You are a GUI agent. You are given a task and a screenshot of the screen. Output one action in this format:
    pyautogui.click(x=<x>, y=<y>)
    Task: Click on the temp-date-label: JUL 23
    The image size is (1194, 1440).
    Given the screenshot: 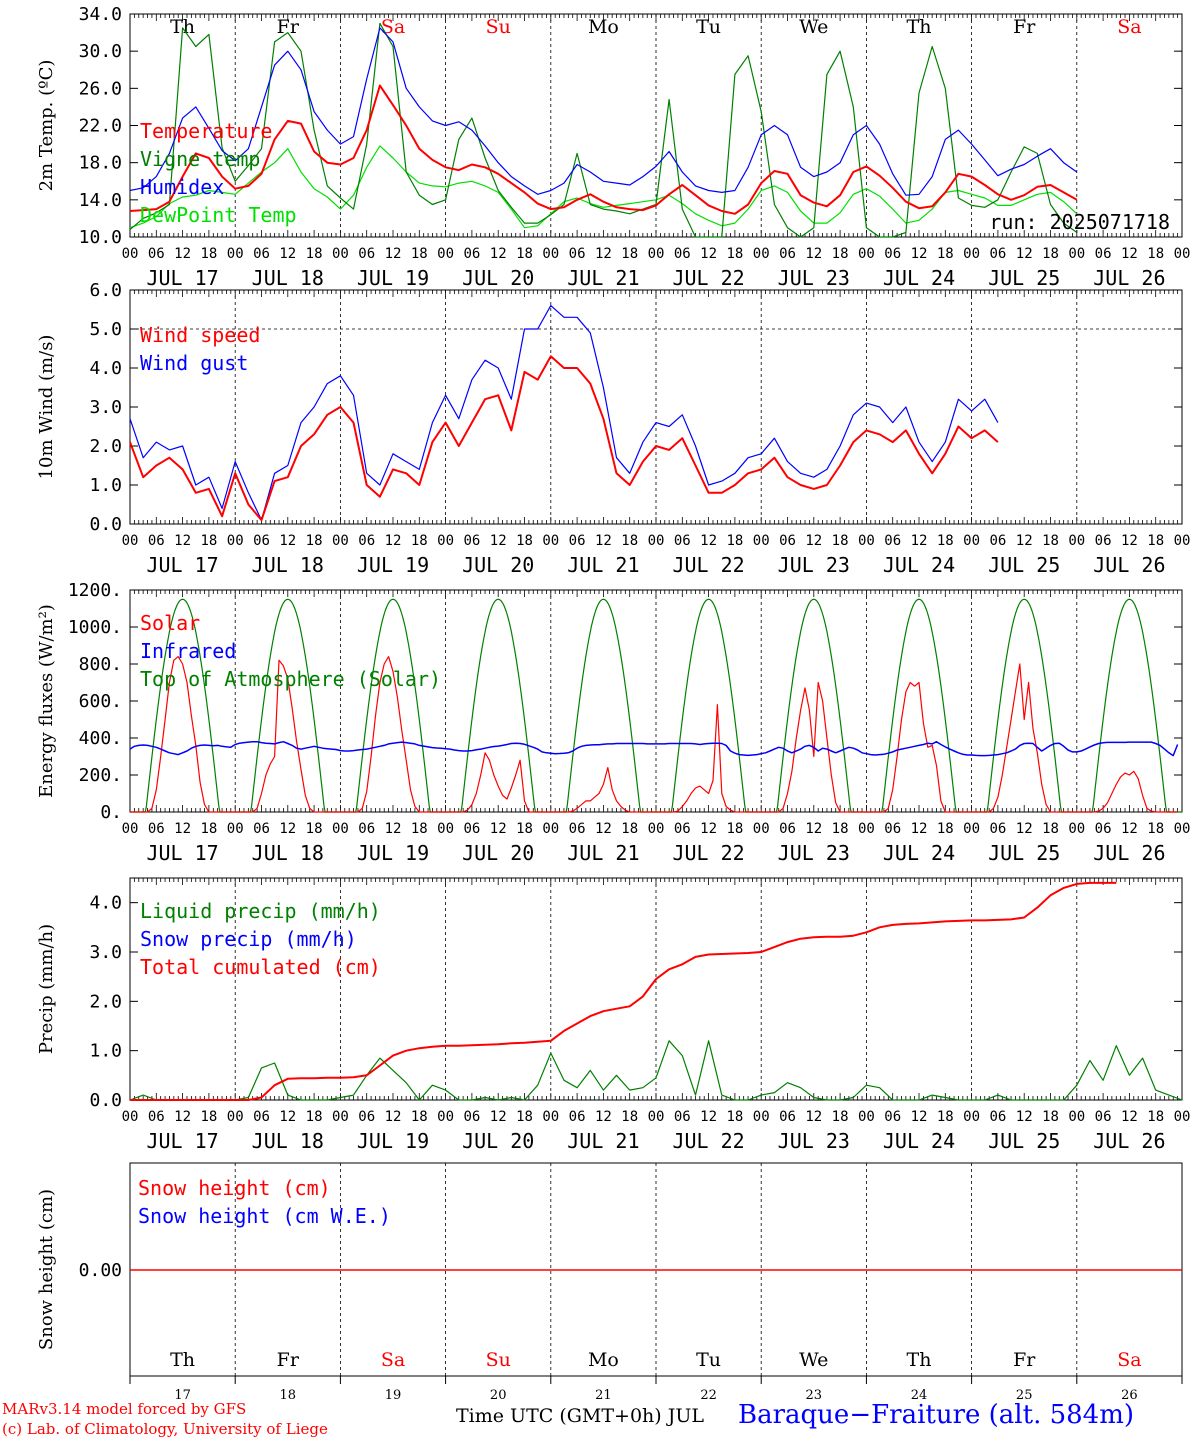 What is the action you would take?
    pyautogui.click(x=814, y=278)
    